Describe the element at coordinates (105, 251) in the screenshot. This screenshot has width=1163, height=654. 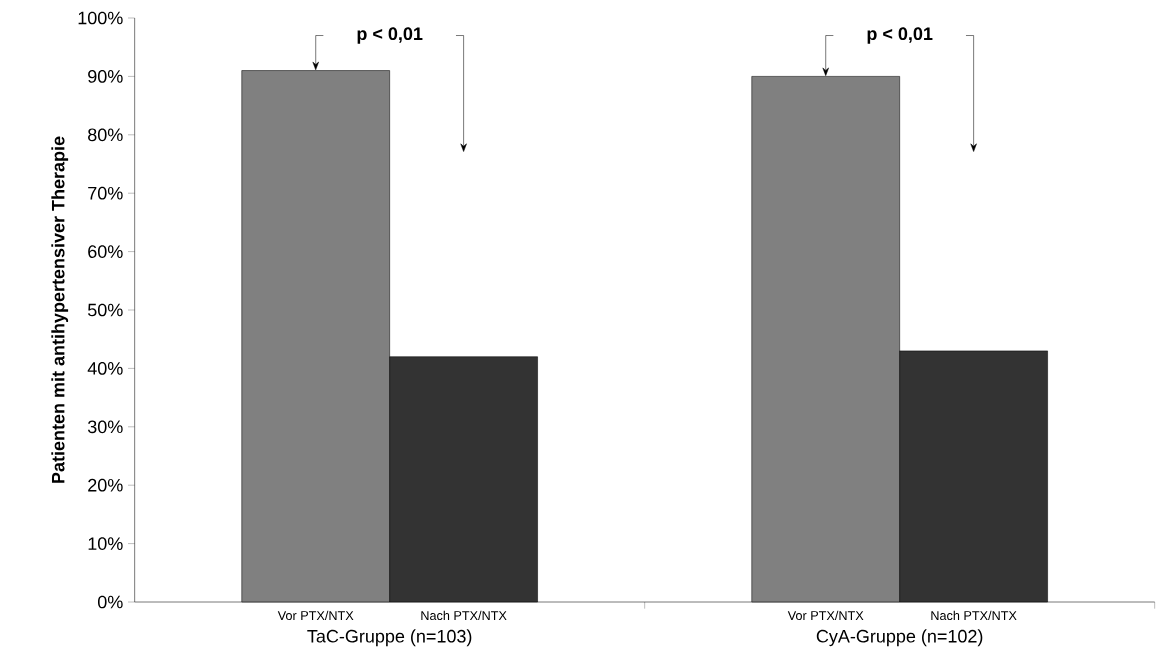
I see `y-tick-label: 60%` at that location.